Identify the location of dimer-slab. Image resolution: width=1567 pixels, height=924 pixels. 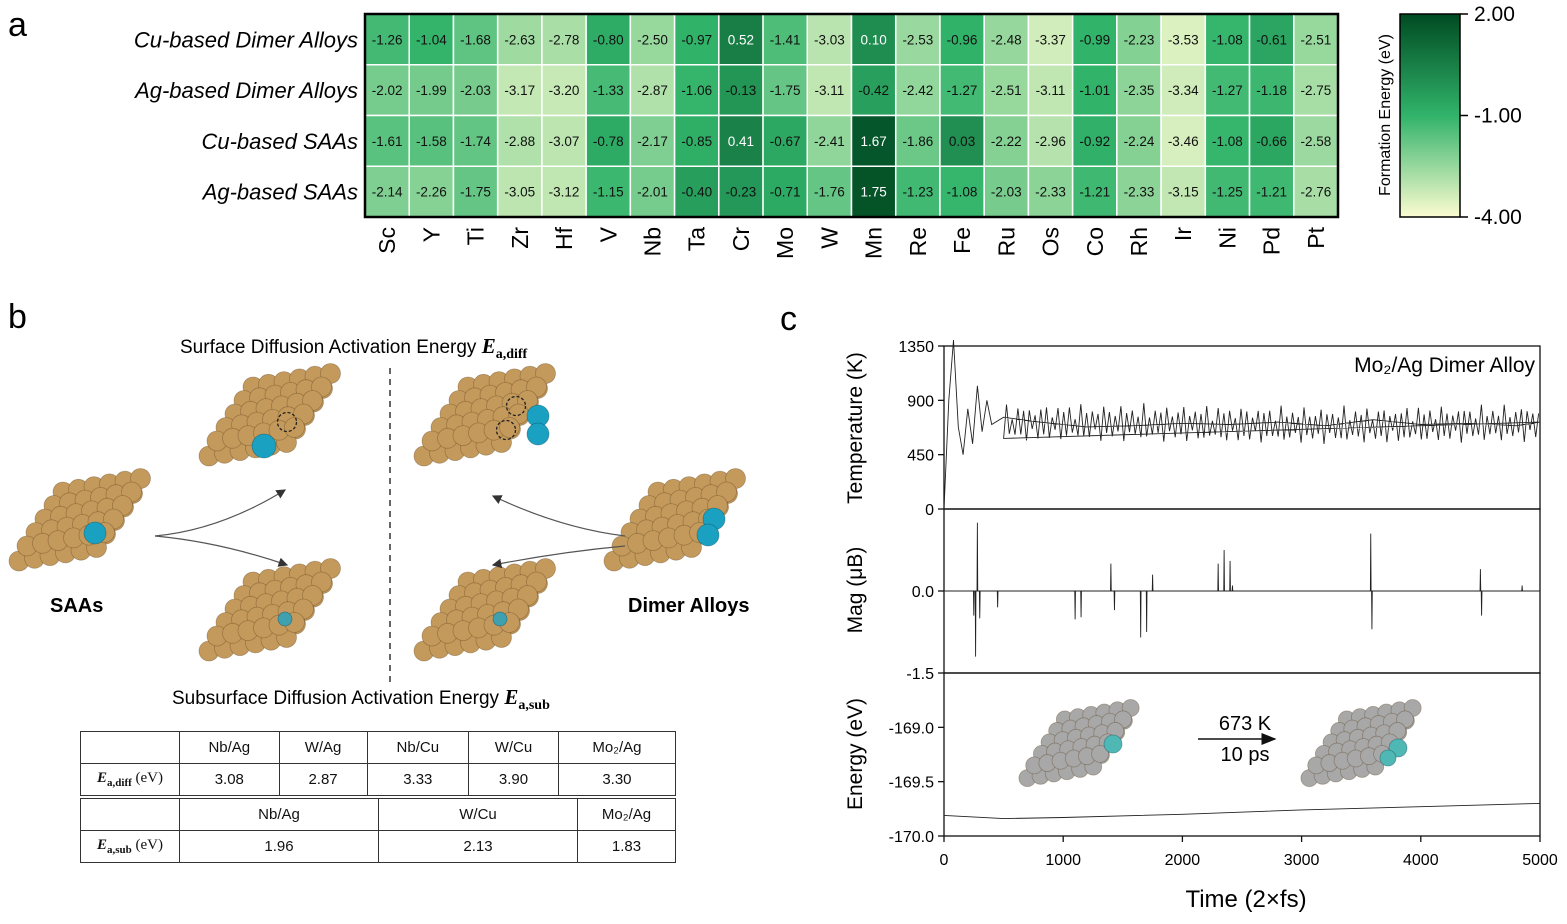
(674, 520).